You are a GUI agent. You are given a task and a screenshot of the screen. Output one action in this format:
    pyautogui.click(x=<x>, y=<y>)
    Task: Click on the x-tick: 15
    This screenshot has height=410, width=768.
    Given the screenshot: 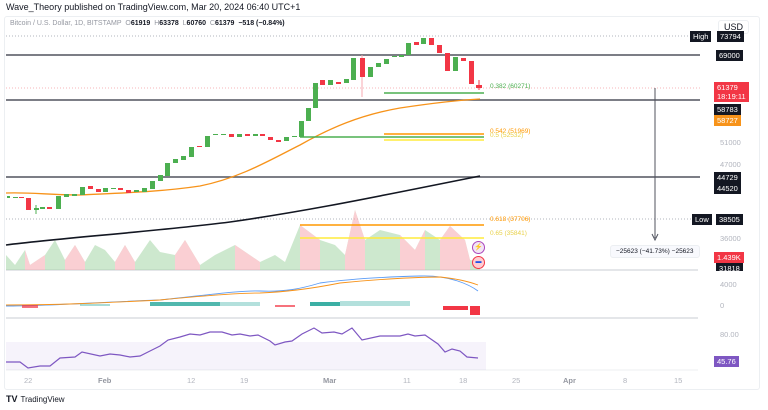 What is the action you would take?
    pyautogui.click(x=678, y=380)
    